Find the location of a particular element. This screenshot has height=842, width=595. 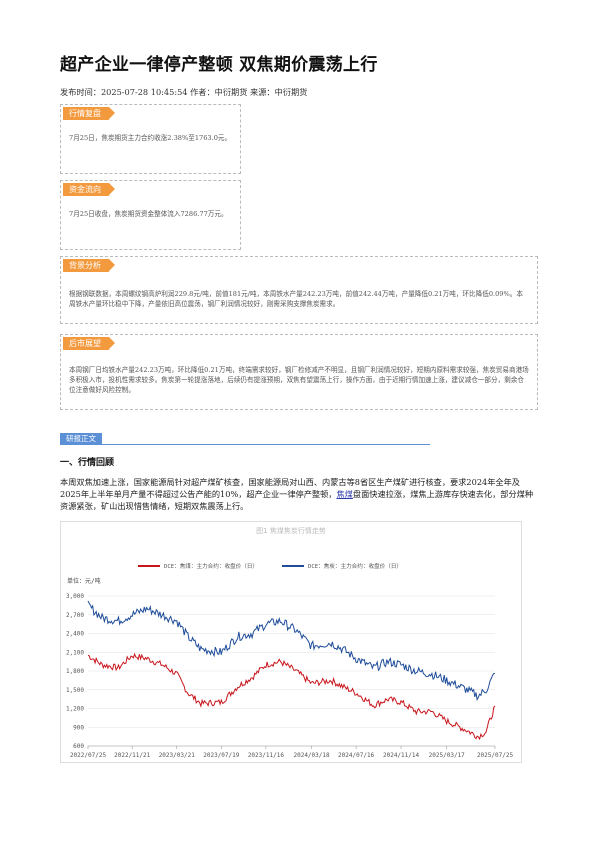

review-text: 7月25日，焦炭期货主力合约收涨2.38%至1763.0元。 is located at coordinates (150, 138).